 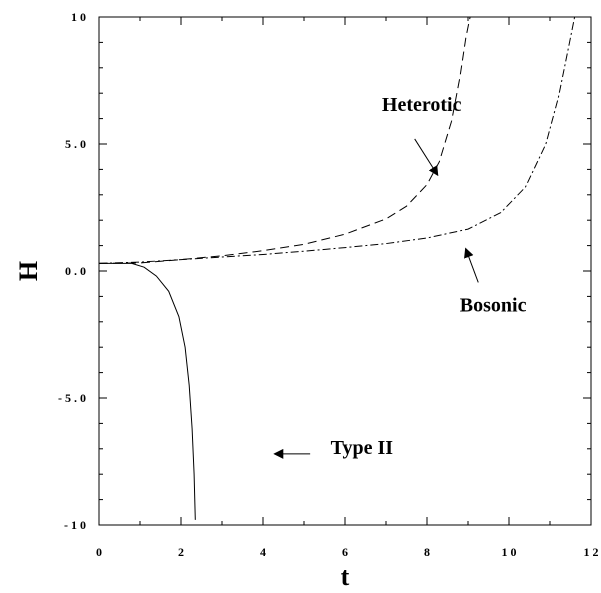 What do you see at coordinates (99, 552) in the screenshot?
I see `x-tick-label: 0` at bounding box center [99, 552].